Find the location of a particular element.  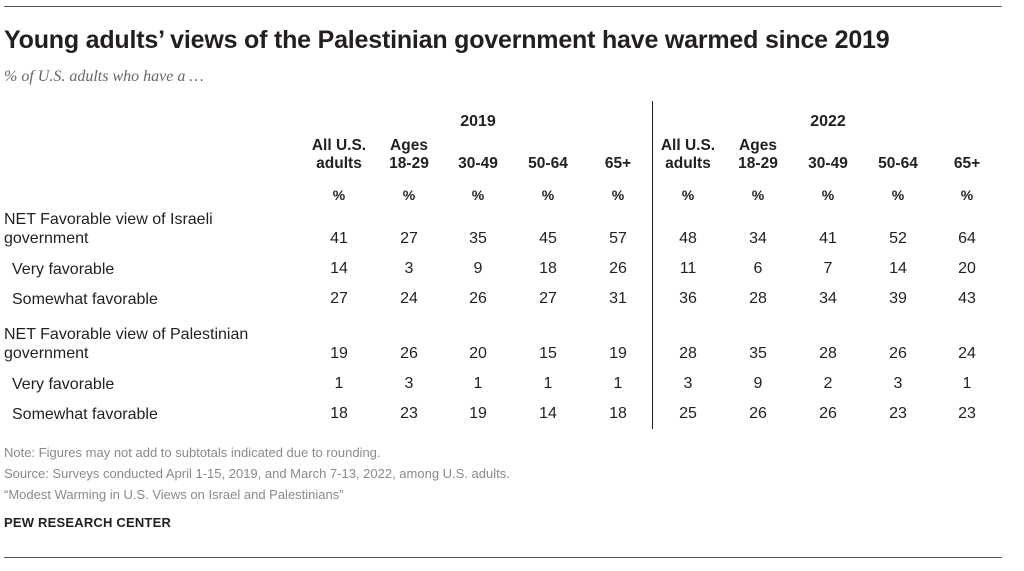

year-header-2022: 2022 is located at coordinates (828, 121).